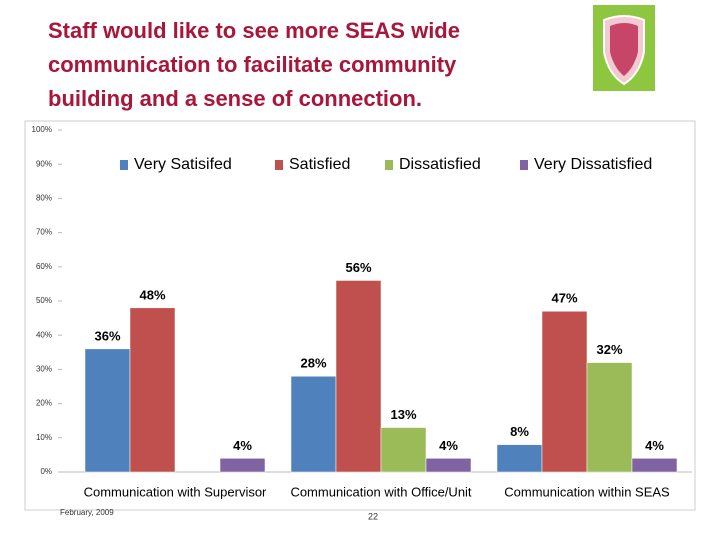 The width and height of the screenshot is (720, 545). Describe the element at coordinates (440, 164) in the screenshot. I see `legend-label: Dissatisfied` at that location.